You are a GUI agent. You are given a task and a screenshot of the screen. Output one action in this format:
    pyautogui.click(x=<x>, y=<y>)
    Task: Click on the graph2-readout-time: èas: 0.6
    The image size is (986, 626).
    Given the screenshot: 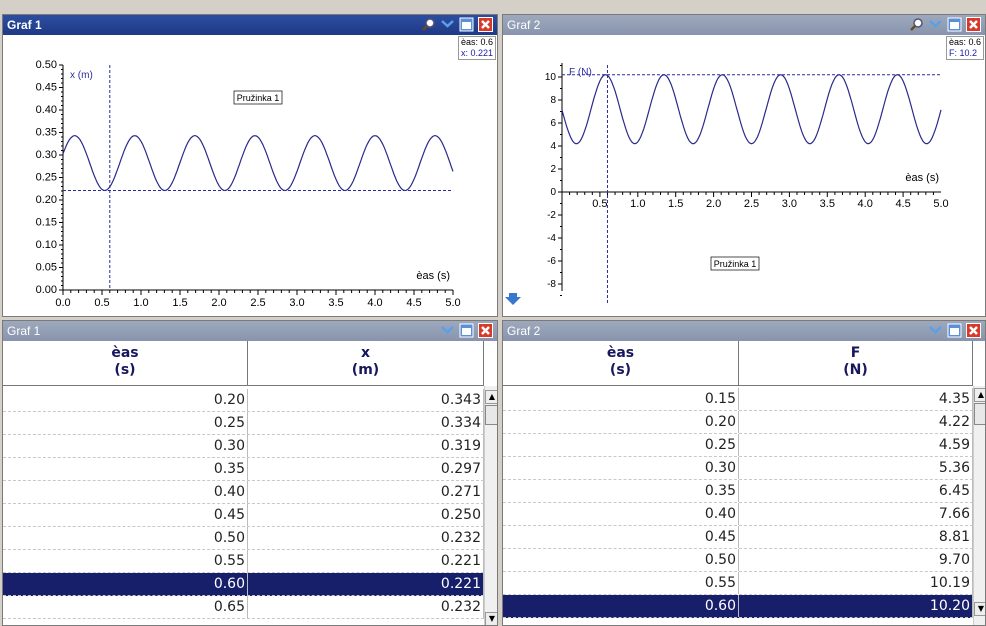 What is the action you would take?
    pyautogui.click(x=964, y=42)
    